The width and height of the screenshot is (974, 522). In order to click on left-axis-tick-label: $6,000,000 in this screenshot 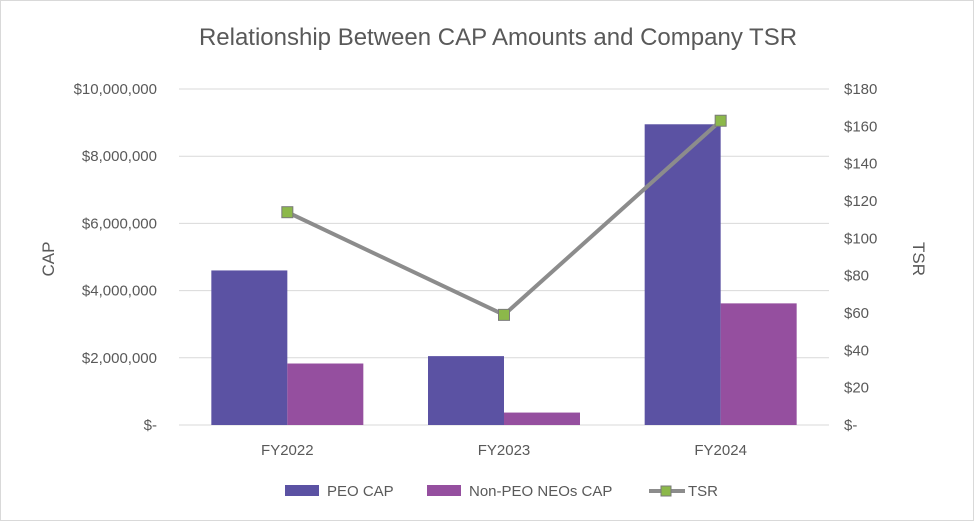, I will do `click(119, 223)`.